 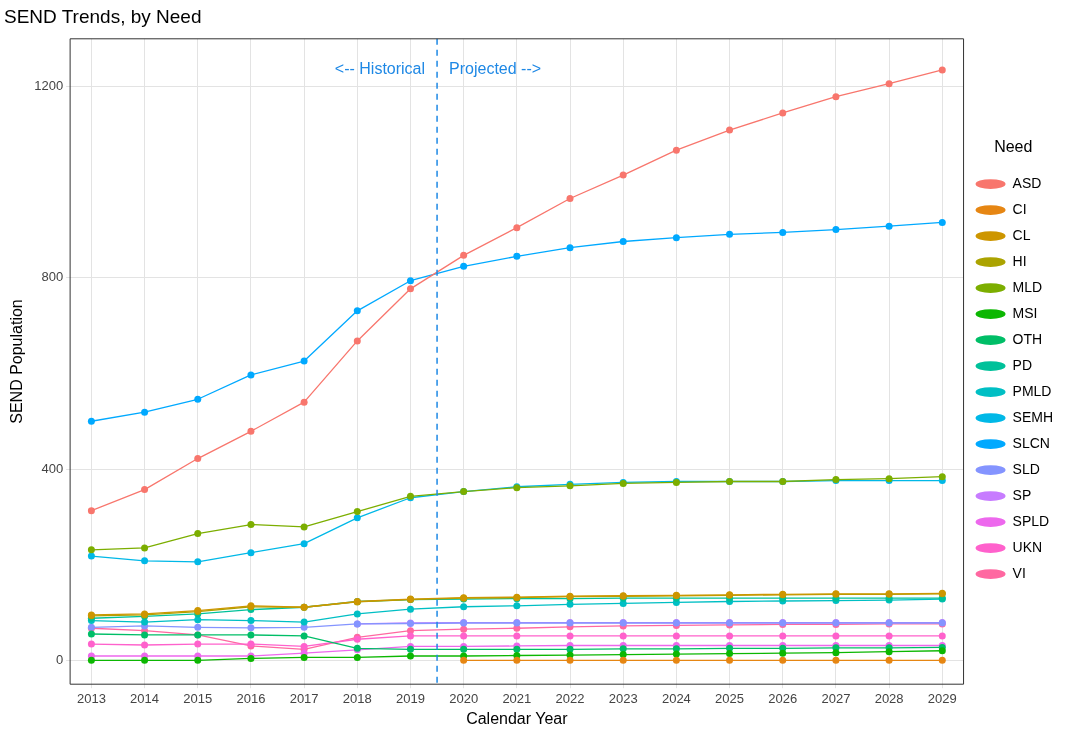 I want to click on x-tick-label: 2027, so click(x=836, y=698).